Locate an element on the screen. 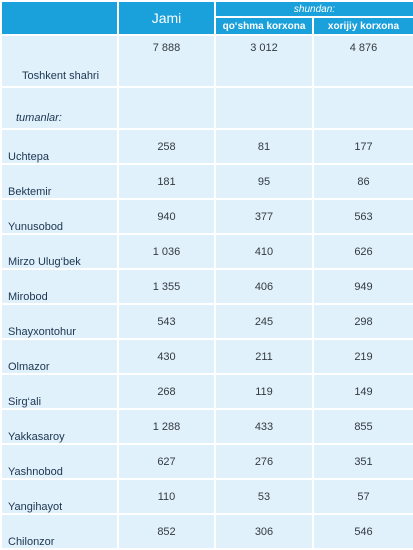 Image resolution: width=413 pixels, height=550 pixels. cell-total: 543 is located at coordinates (166, 321).